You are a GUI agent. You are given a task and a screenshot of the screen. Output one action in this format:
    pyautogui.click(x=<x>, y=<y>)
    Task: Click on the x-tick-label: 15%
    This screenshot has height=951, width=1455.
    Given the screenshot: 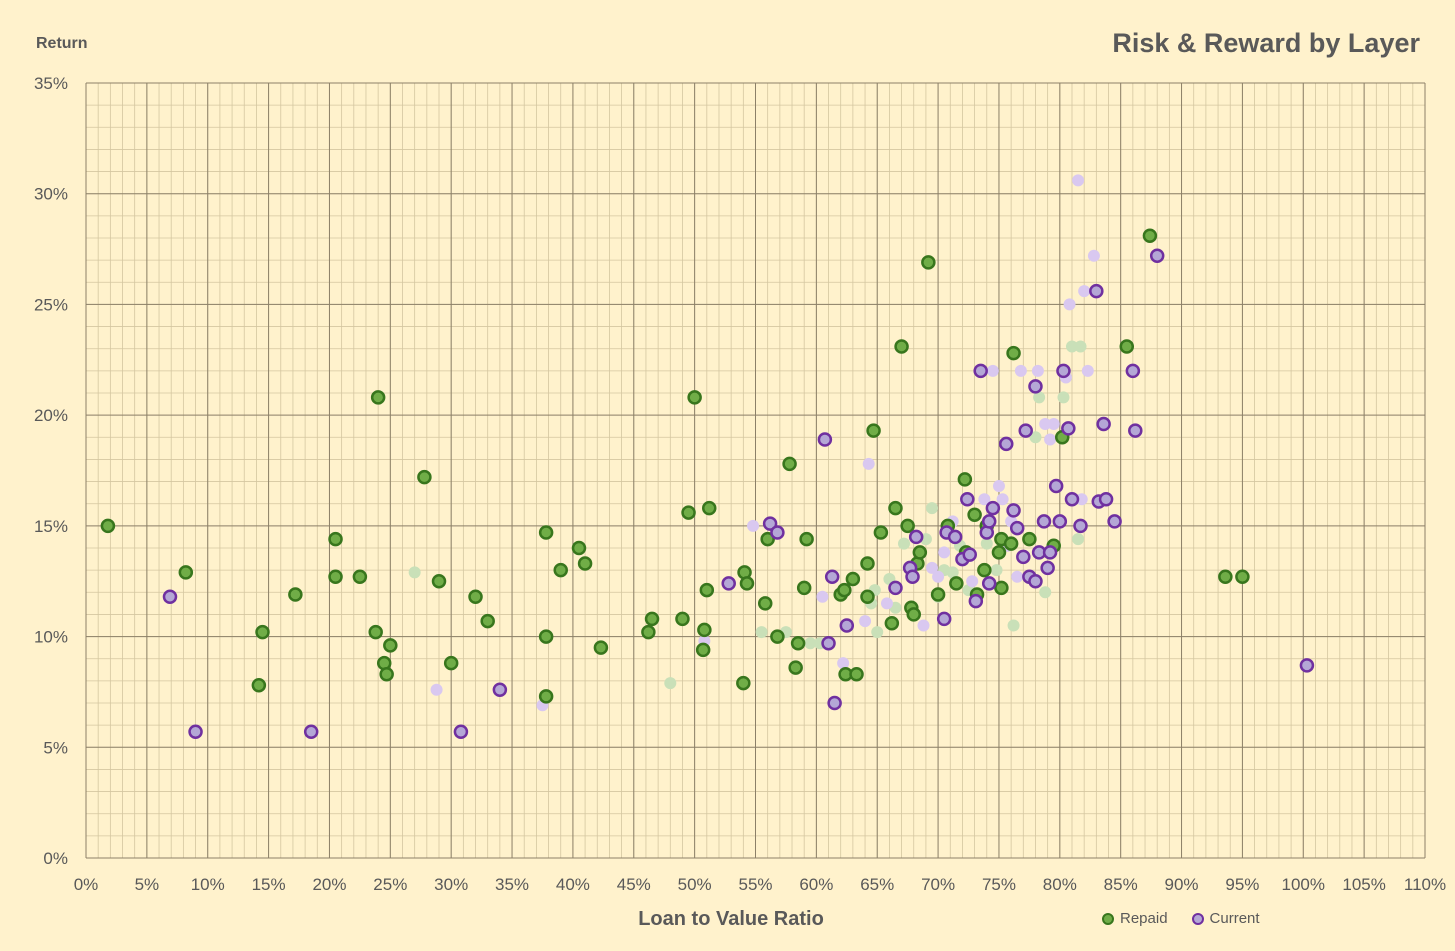 What is the action you would take?
    pyautogui.click(x=269, y=884)
    